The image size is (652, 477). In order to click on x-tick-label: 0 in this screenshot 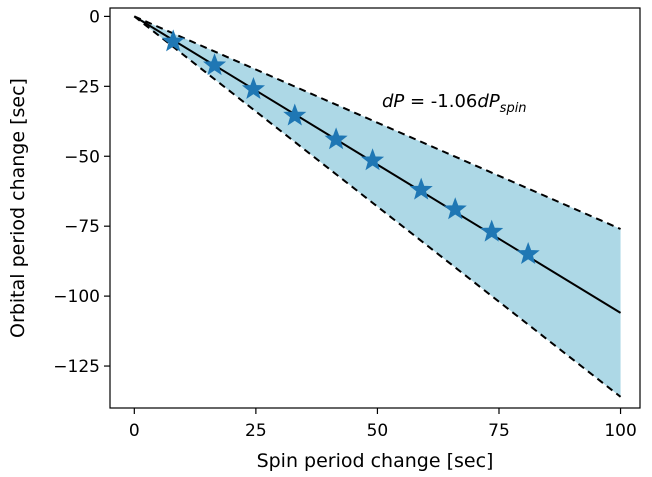, I will do `click(134, 431)`.